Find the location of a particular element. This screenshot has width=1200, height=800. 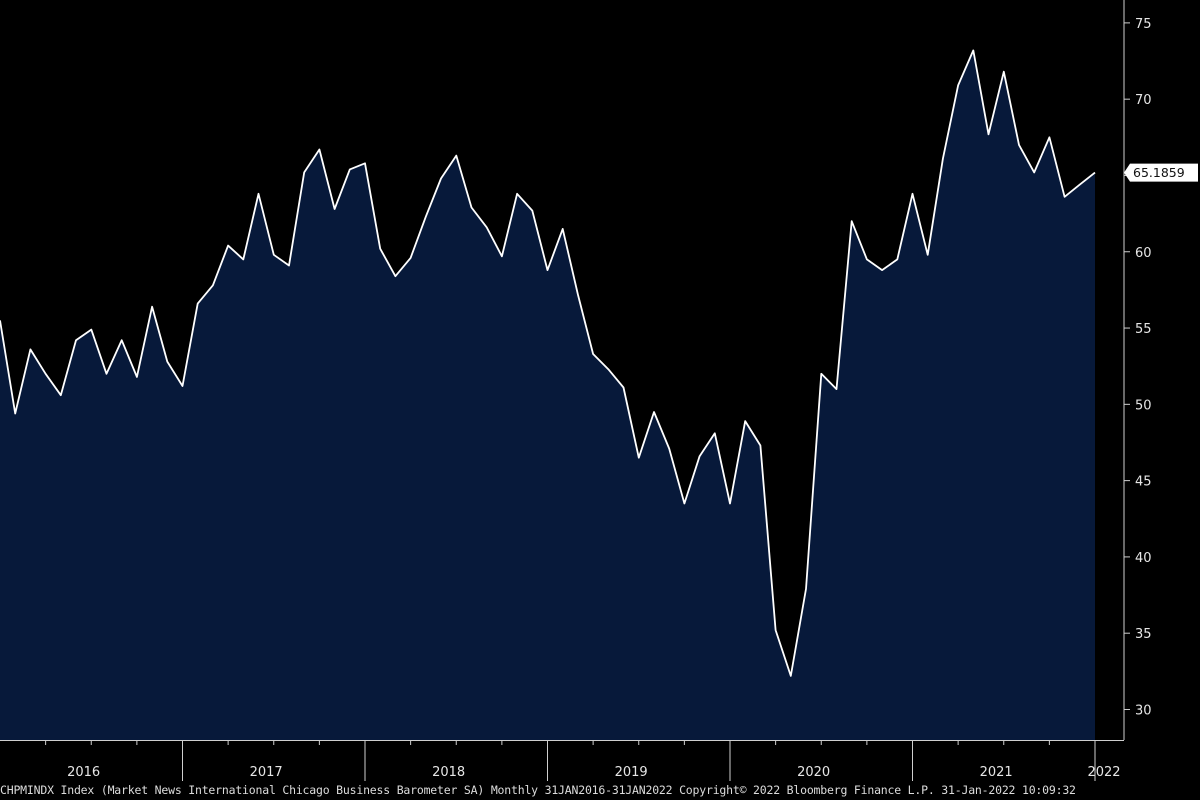

x-year-label: 2021 is located at coordinates (996, 772).